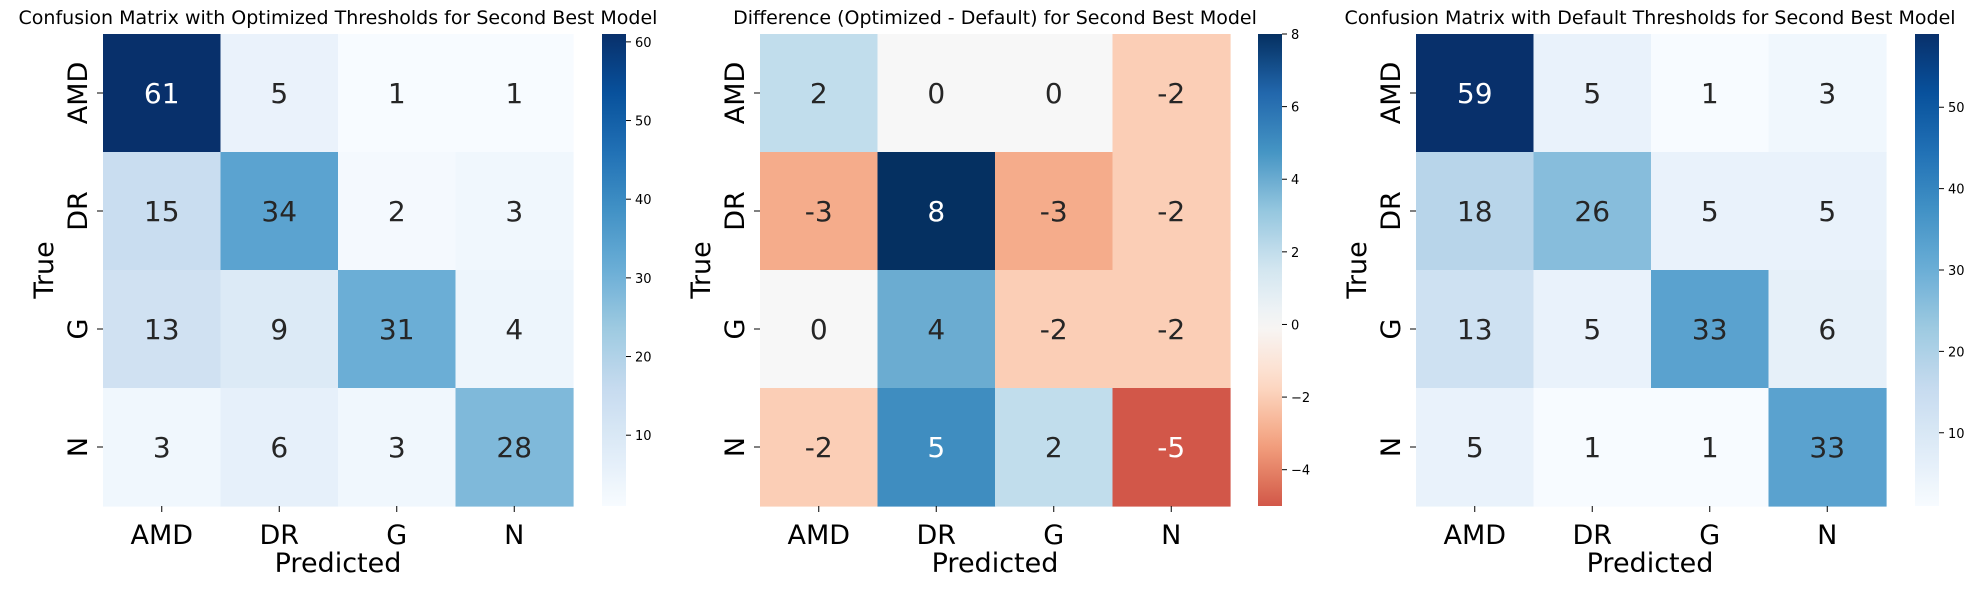  I want to click on cell-value-label: 33, so click(1827, 447).